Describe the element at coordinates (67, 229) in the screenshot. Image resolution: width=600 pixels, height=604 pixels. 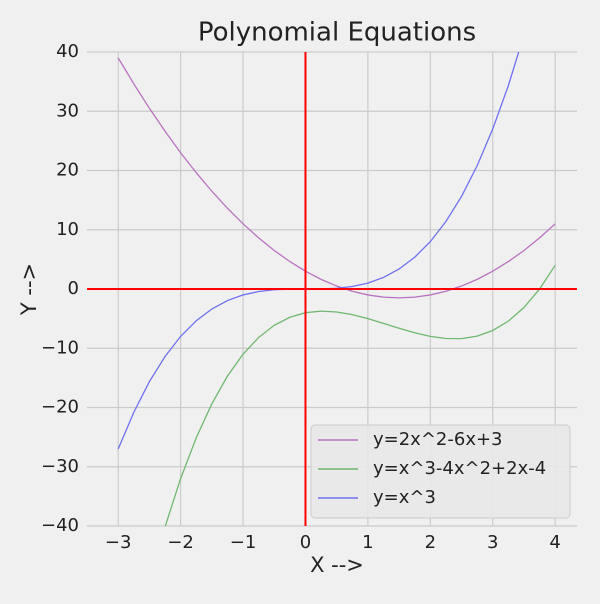
I see `y-tick-label: 10` at that location.